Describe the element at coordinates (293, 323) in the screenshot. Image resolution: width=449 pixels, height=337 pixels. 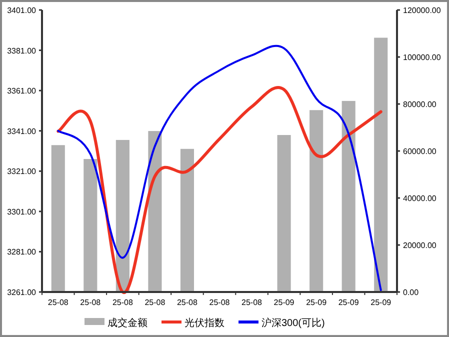
I see `legend-label: 沪深300(可比)` at that location.